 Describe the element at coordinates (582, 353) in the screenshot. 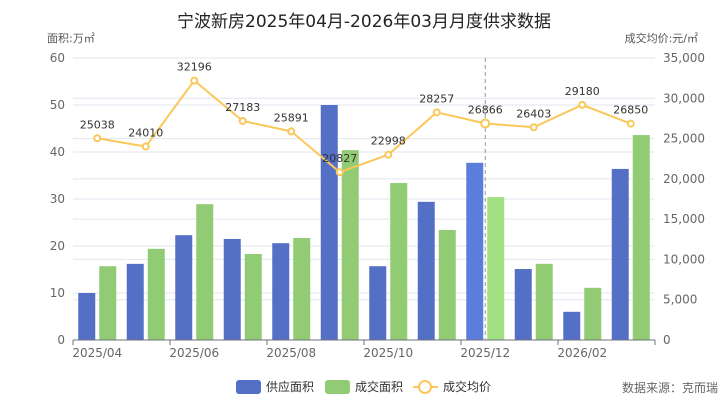

I see `x-tick-label: 2026/02` at that location.